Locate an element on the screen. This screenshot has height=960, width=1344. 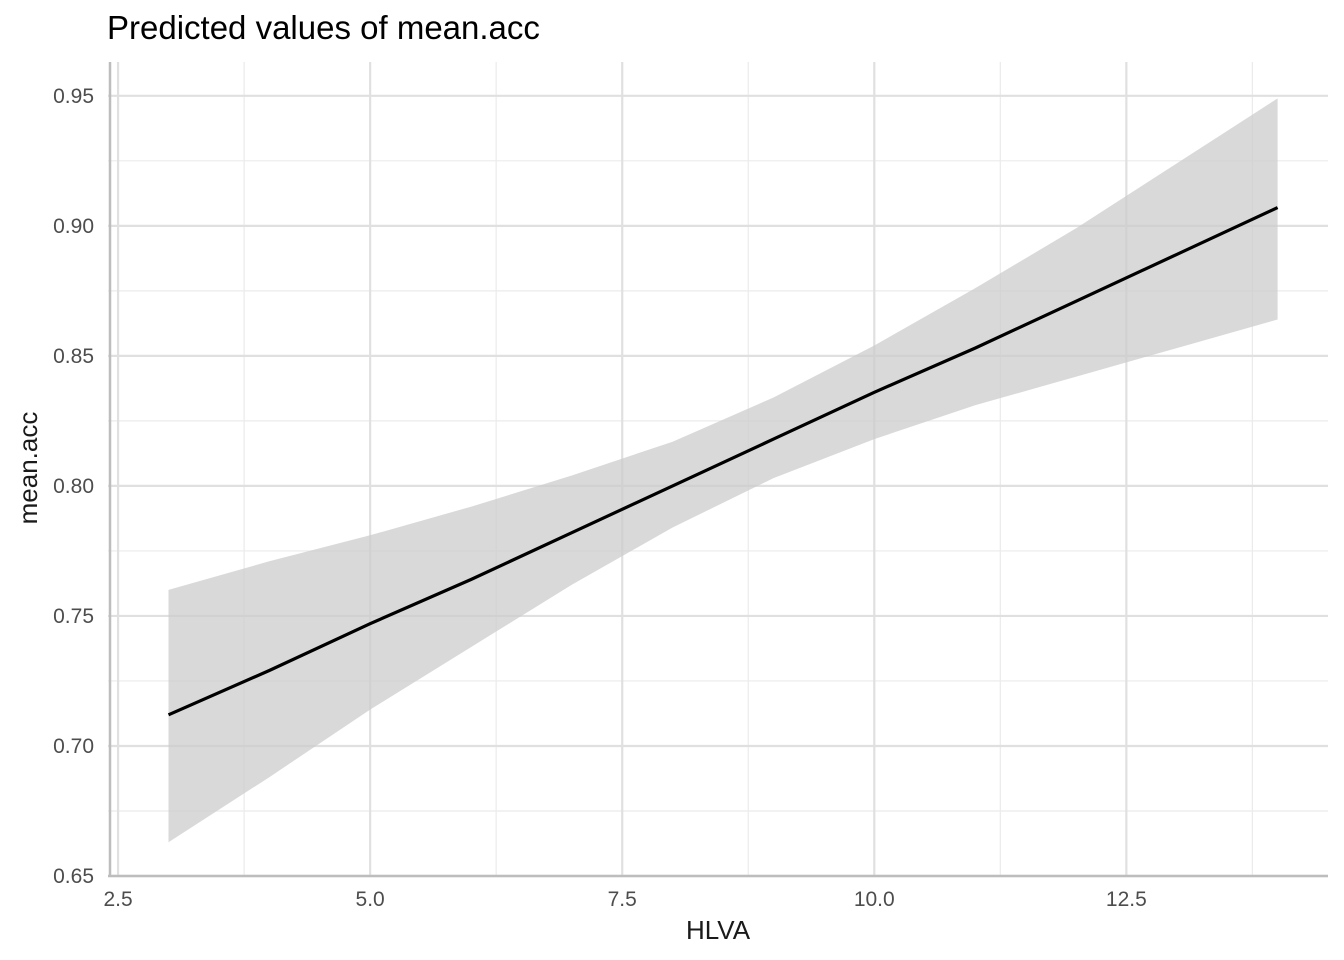
x-axis-label: HLVA is located at coordinates (718, 930).